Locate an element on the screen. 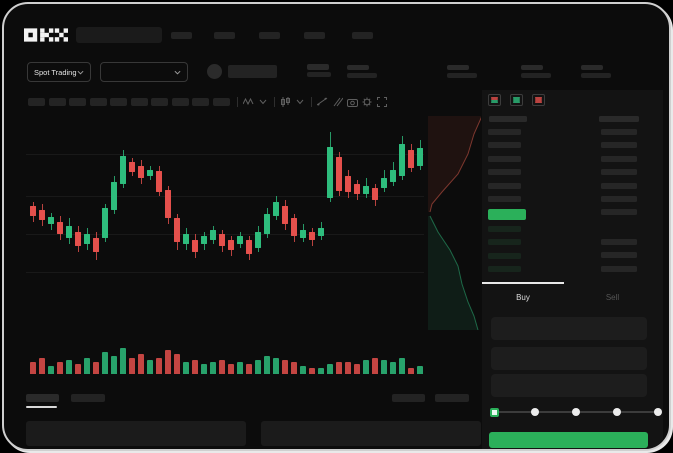 This screenshot has width=673, height=453. book-buy-icon is located at coordinates (516, 100).